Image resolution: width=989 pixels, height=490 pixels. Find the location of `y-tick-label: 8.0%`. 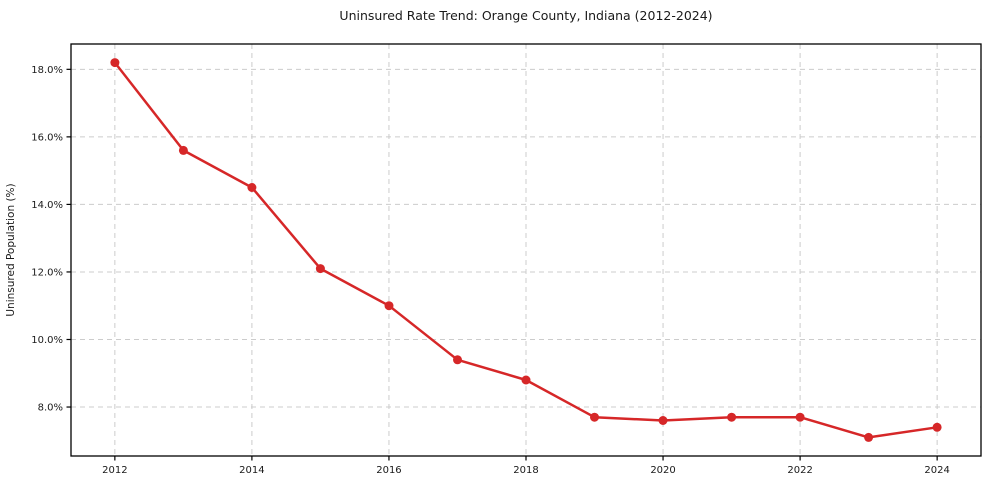

y-tick-label: 8.0% is located at coordinates (50, 408).